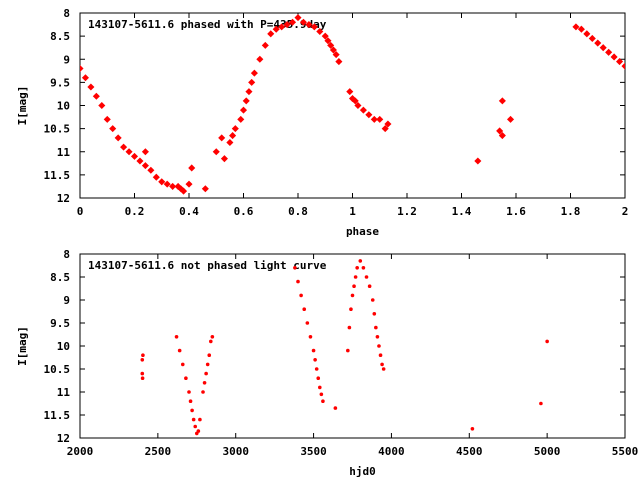 The width and height of the screenshot is (640, 480). I want to click on x-tick-label: 1.8, so click(571, 211).